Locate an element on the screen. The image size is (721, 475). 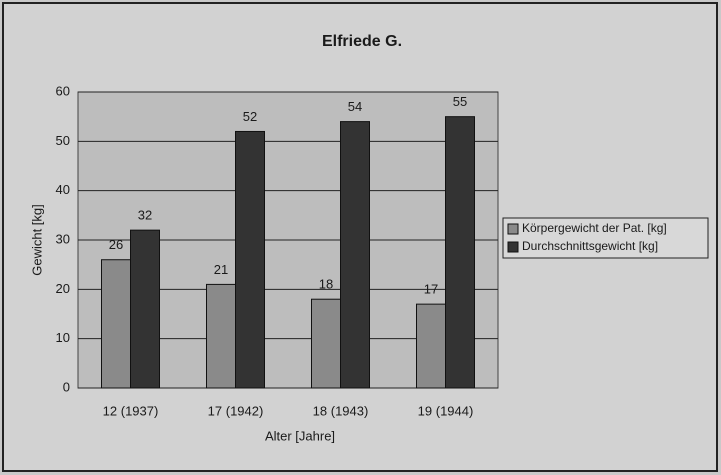
legend-label: Körpergewicht der Pat. [kg] is located at coordinates (594, 228).